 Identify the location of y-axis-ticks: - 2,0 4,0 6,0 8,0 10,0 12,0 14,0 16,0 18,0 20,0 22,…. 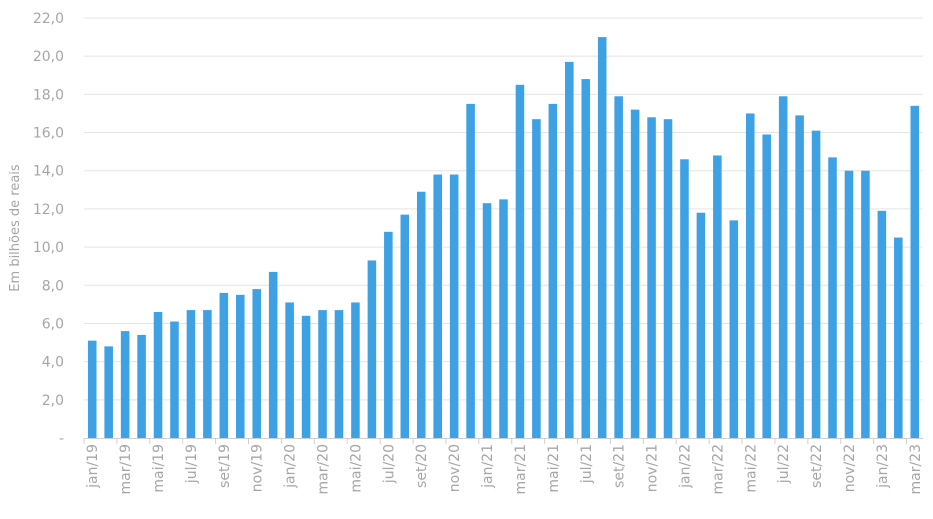
(48, 229).